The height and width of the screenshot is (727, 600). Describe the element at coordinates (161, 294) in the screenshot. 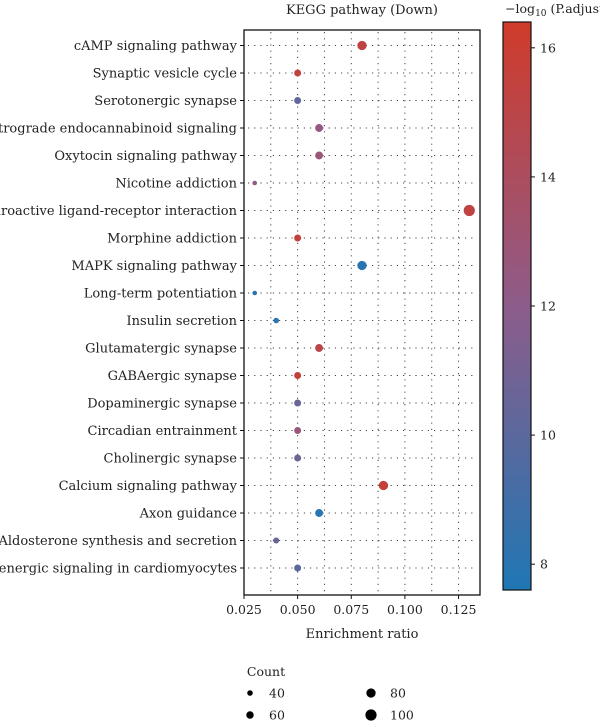

I see `category-label: Long-term potentiation` at that location.